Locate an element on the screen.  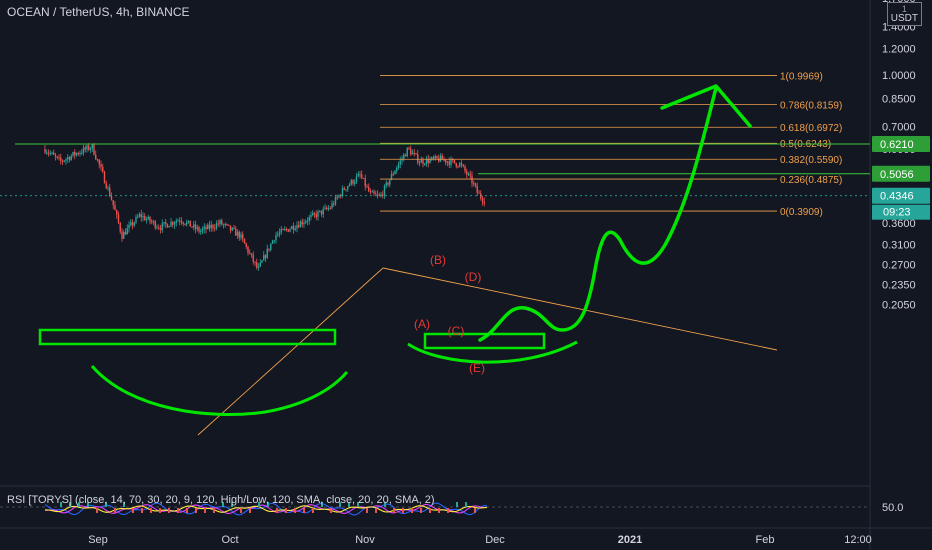
fib-level-label: 0.236(0.4875) is located at coordinates (811, 180).